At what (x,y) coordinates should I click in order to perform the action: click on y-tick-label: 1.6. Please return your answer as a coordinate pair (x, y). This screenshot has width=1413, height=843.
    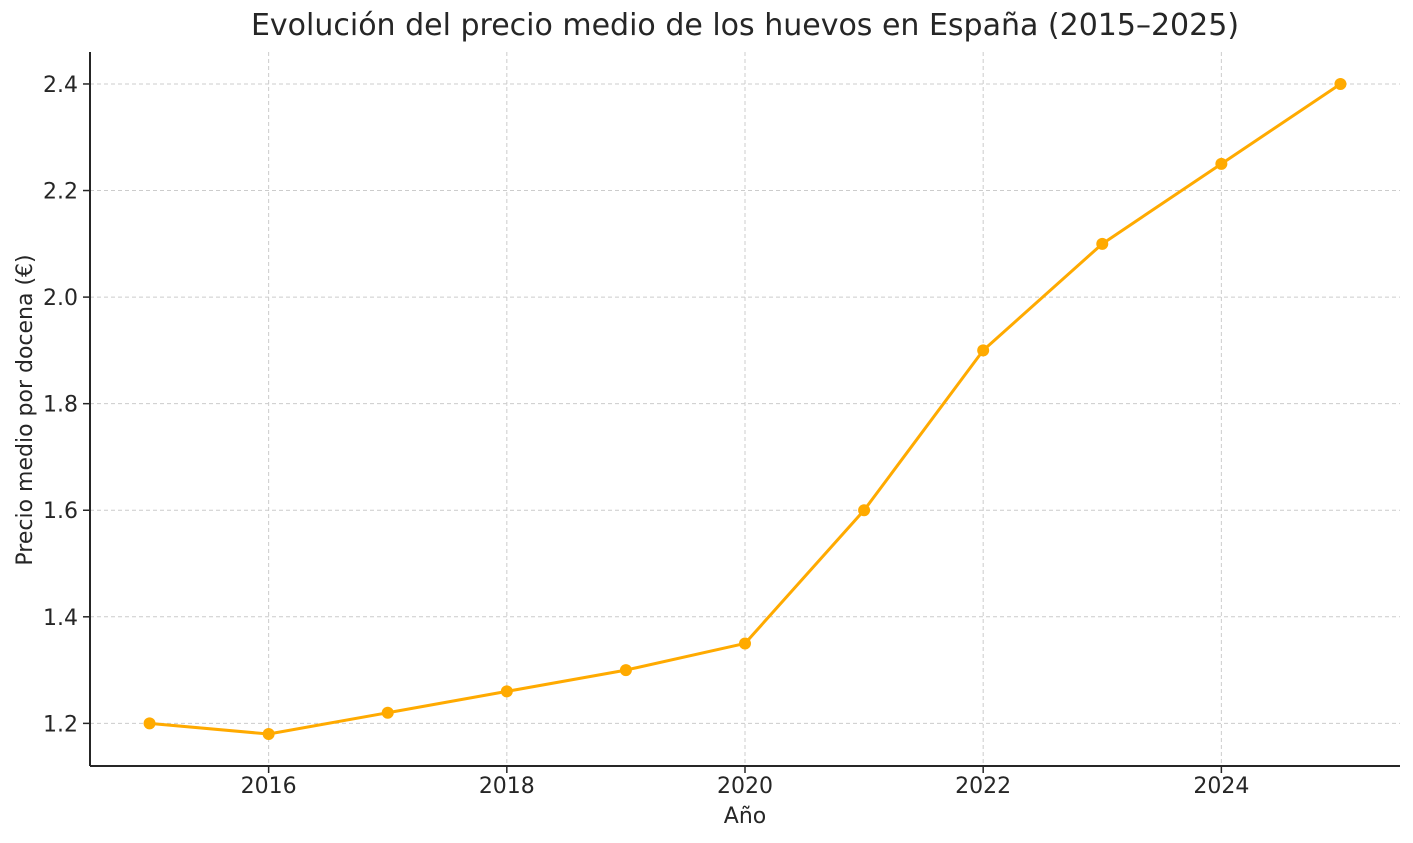
    Looking at the image, I should click on (60, 511).